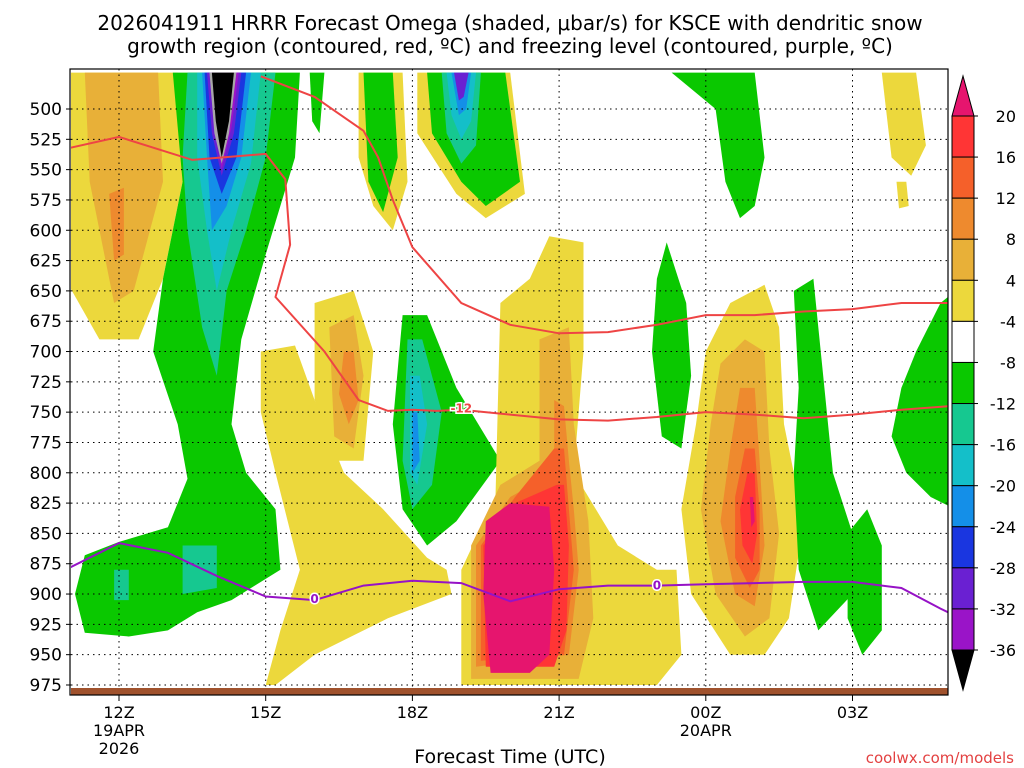  I want to click on omega-green-23z, so click(672, 345).